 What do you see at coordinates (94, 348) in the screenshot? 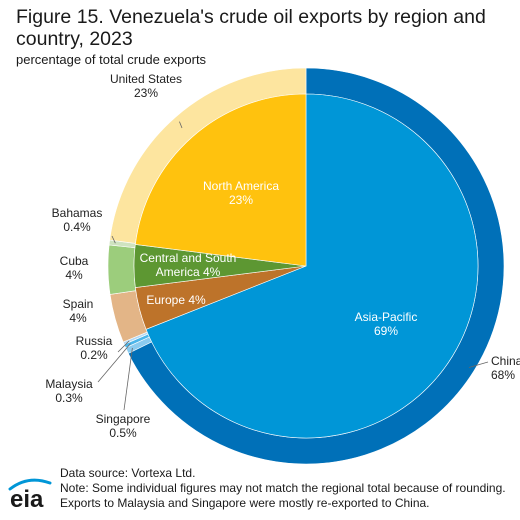
I see `label-russia: Russia 0.2%` at bounding box center [94, 348].